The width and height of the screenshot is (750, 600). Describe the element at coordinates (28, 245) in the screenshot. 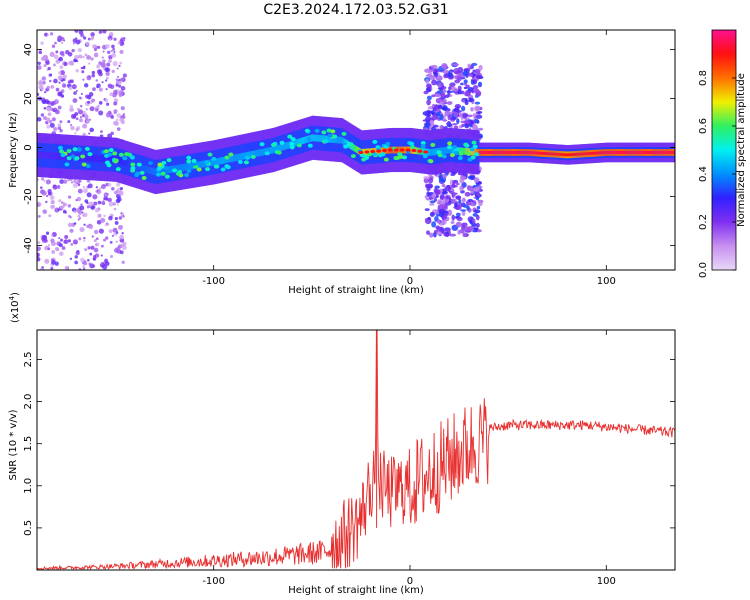

I see `spectrogram-y-tick-label: -40` at that location.